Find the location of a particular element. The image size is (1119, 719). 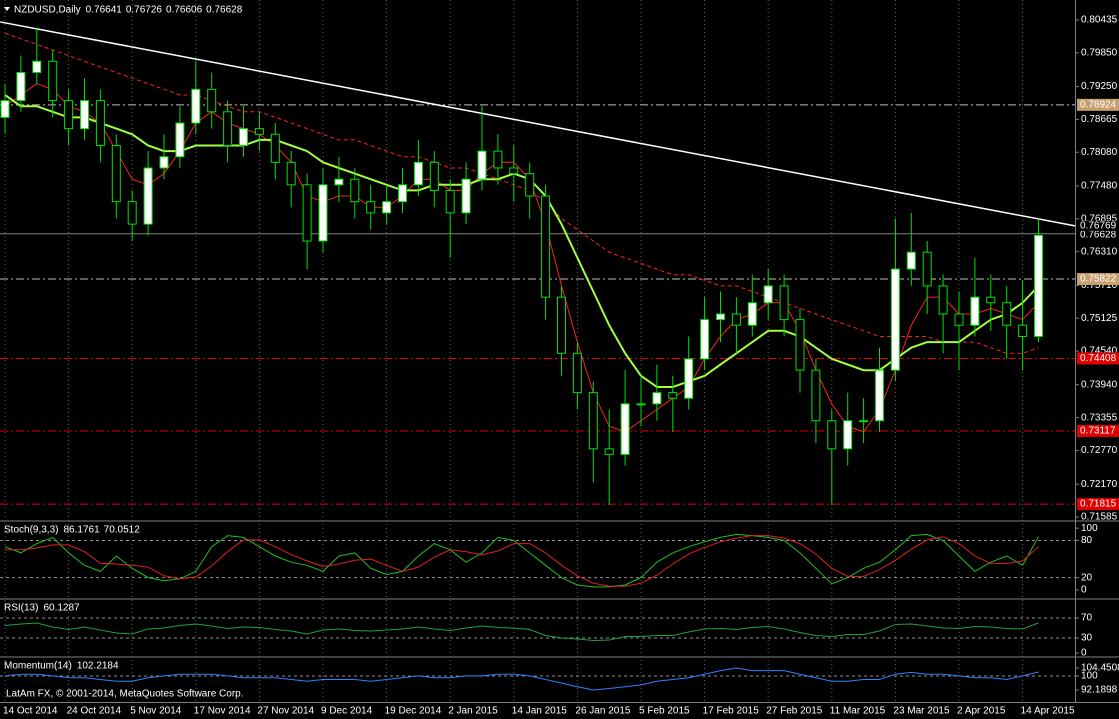

y-tick-label: 0.73940 is located at coordinates (1099, 384).